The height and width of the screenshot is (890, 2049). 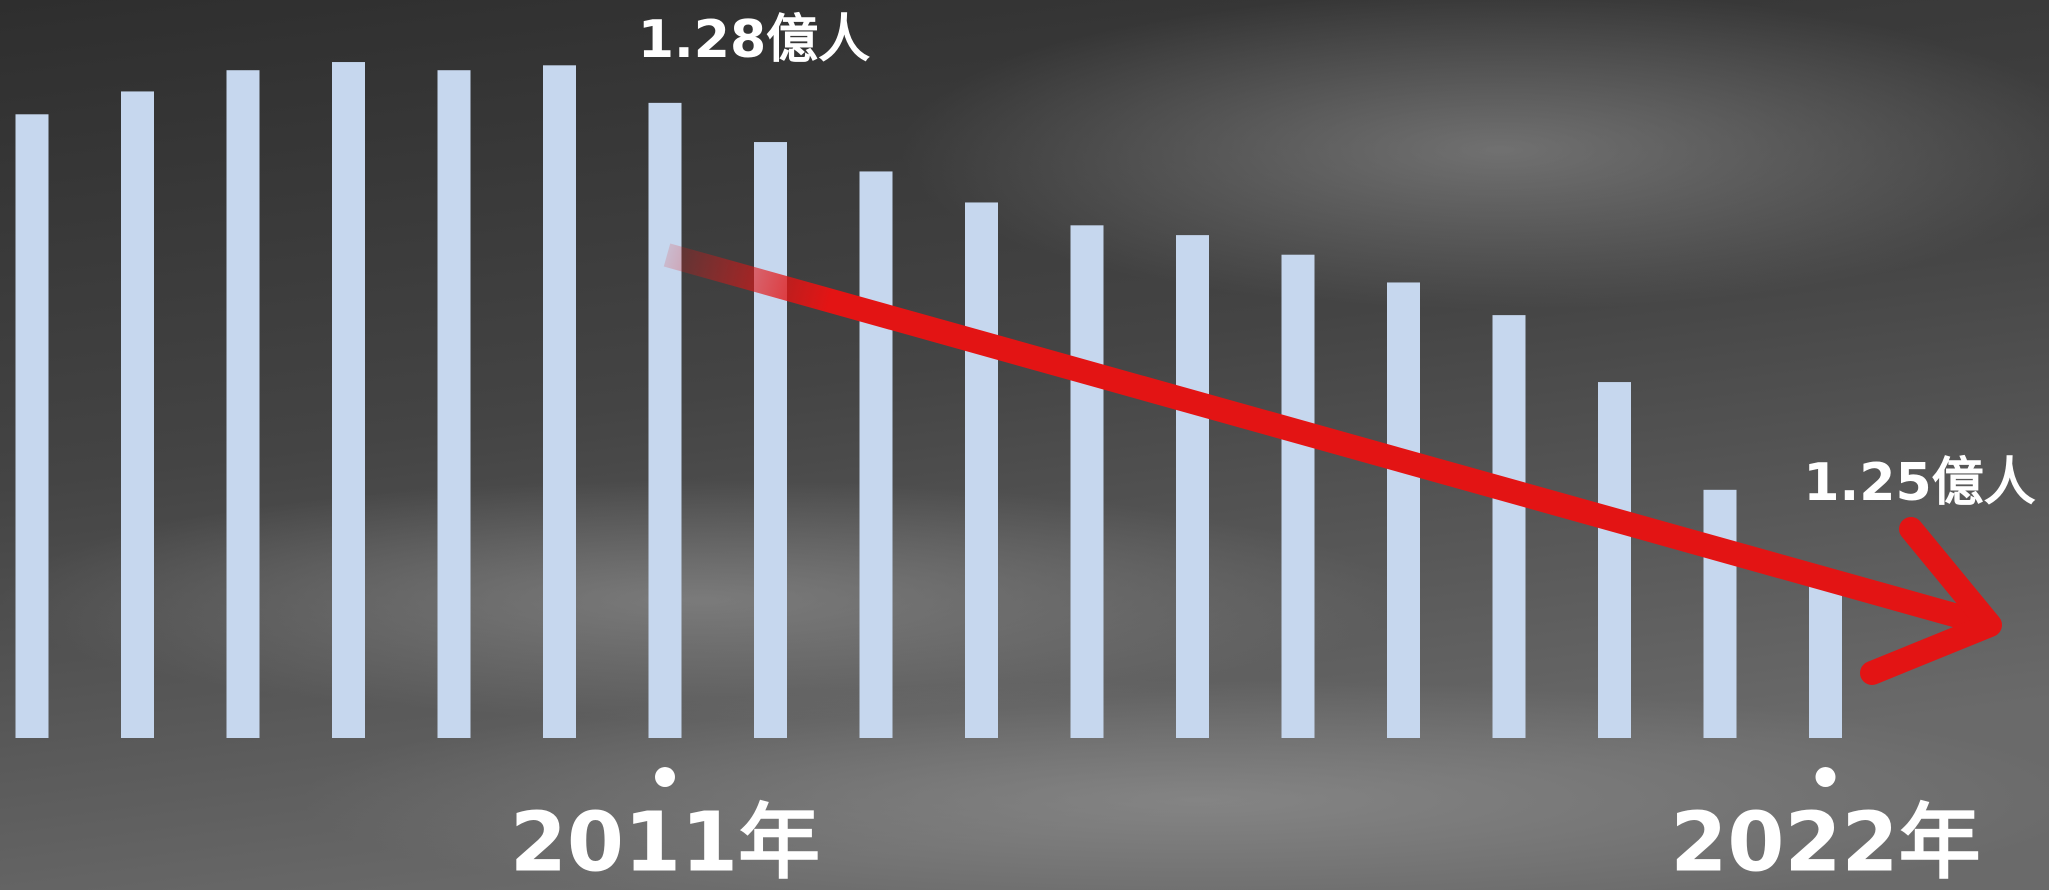 I want to click on value-label: 1.25億人, so click(x=1919, y=483).